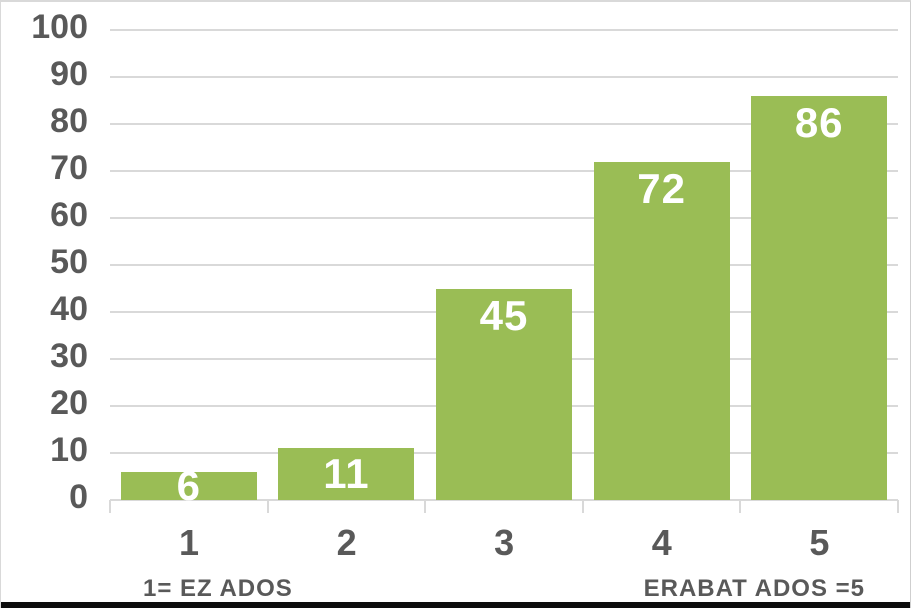  I want to click on bar-value-label: 72, so click(661, 188).